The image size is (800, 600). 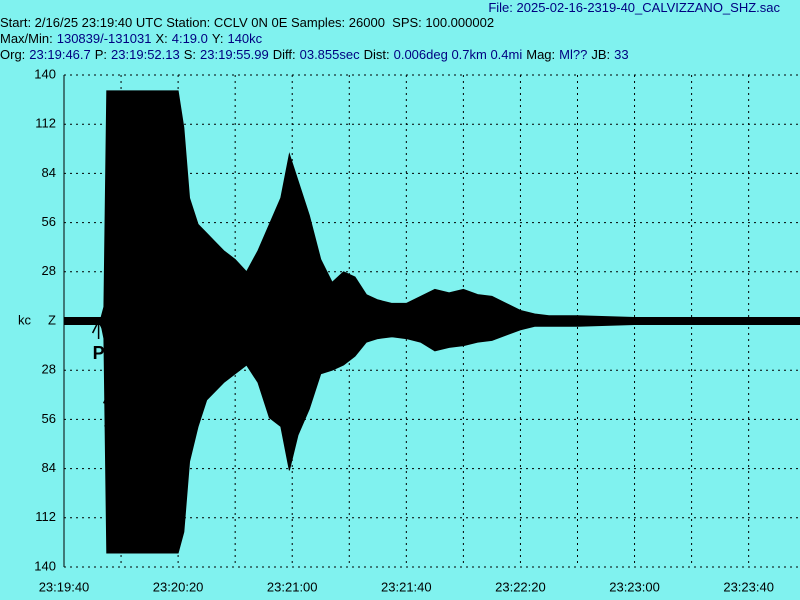 I want to click on header-value: 23:19:46.7, so click(x=60, y=54).